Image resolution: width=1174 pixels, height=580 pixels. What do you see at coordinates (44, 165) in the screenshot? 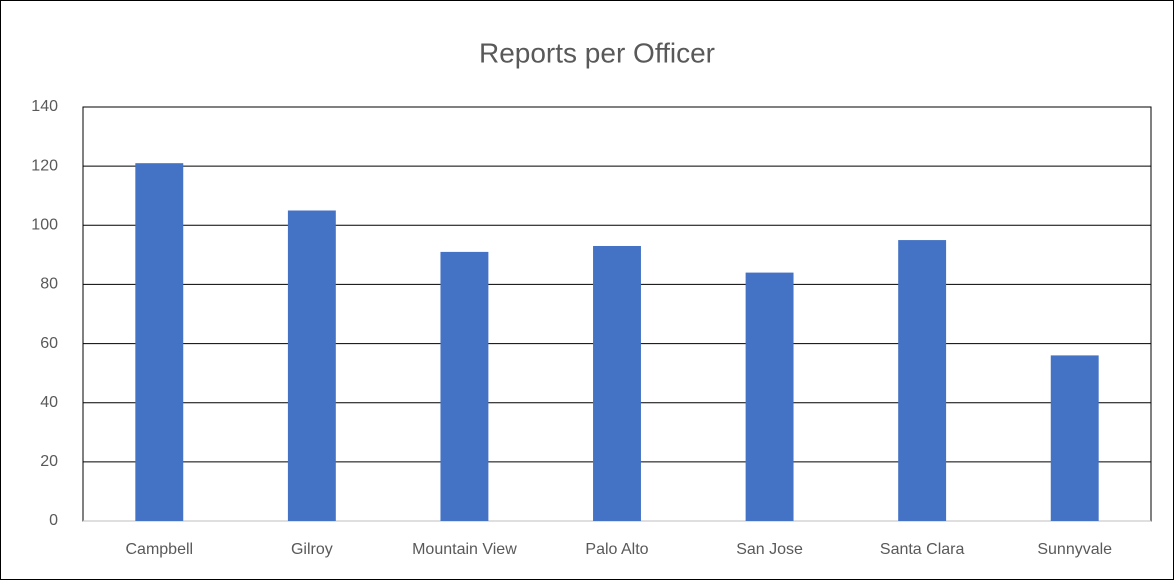
I see `y-tick-label: 120` at bounding box center [44, 165].